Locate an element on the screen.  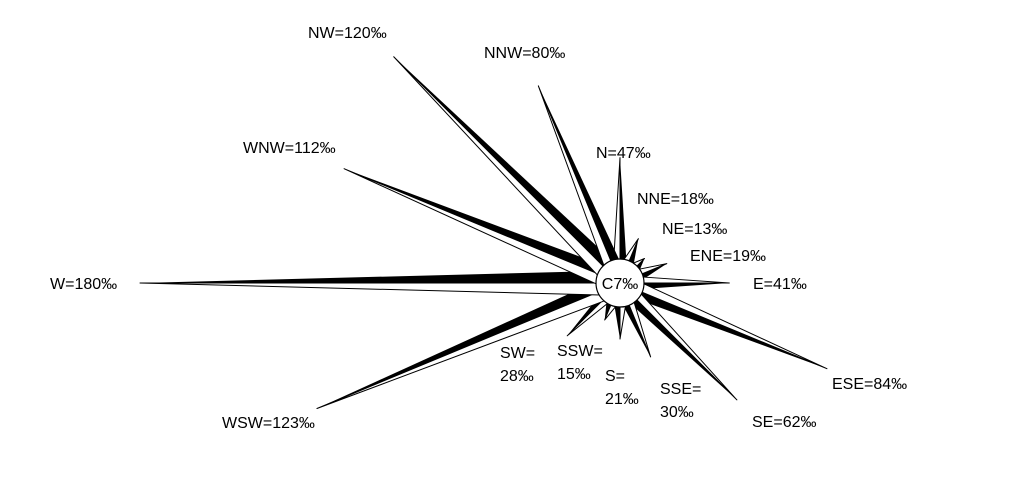
spike-s-light is located at coordinates (623, 321).